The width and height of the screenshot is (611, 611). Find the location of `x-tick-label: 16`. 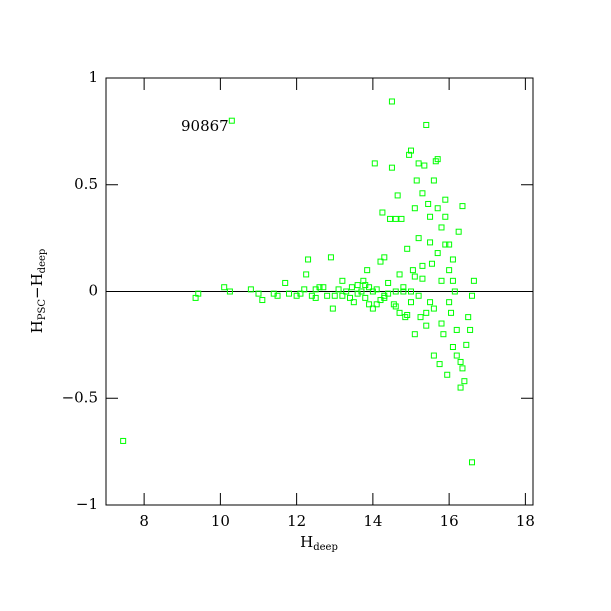

x-tick-label: 16 is located at coordinates (449, 521).